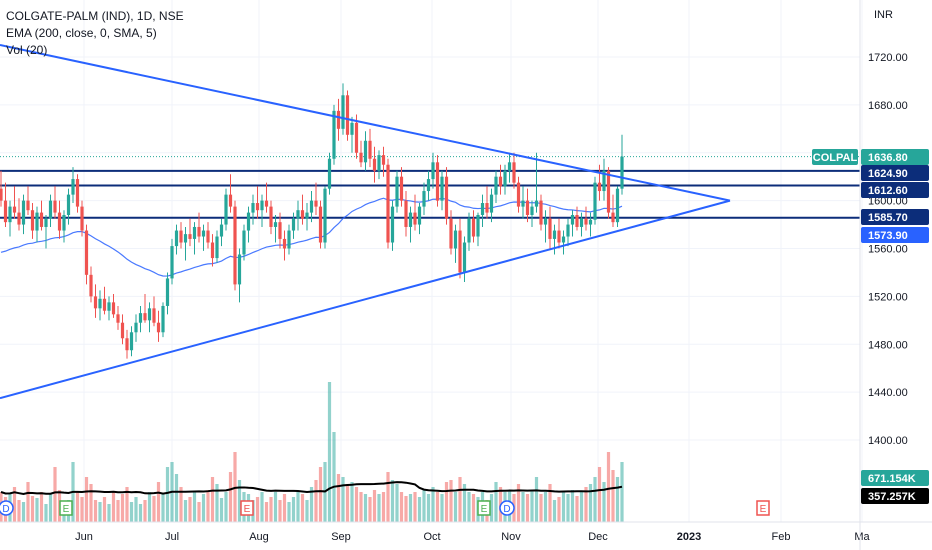  What do you see at coordinates (466, 532) in the screenshot?
I see `time-axis: Jun Jul Aug Sep Oct Nov Dec 2023 Feb Ma` at bounding box center [466, 532].